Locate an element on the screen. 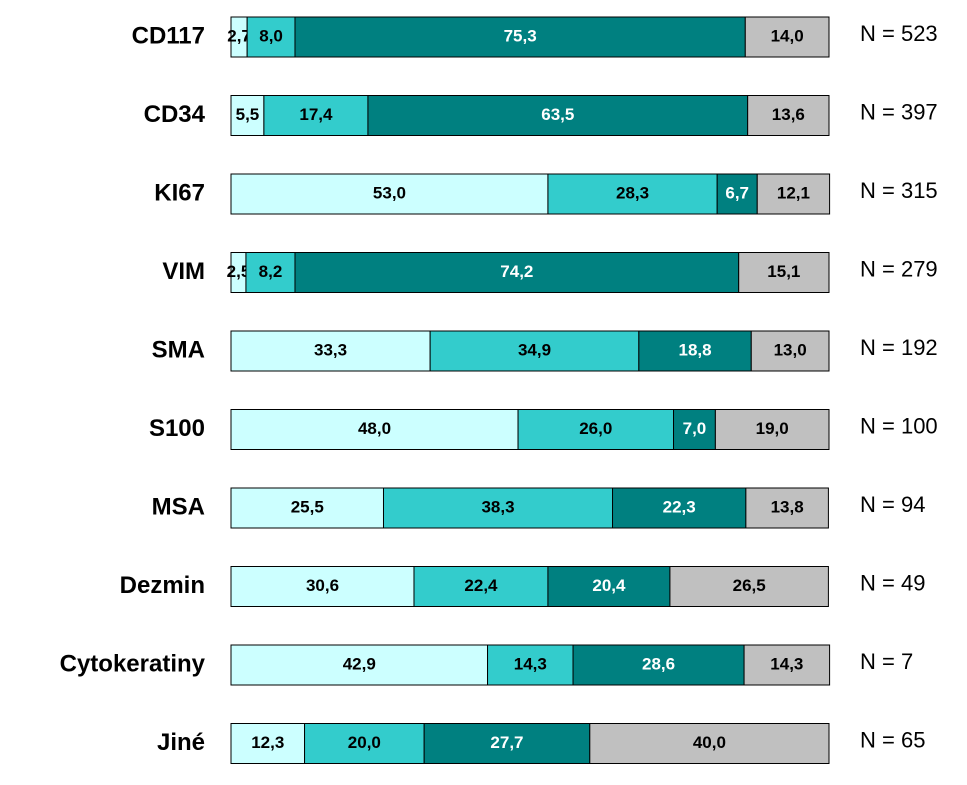  value-label: 8,0 is located at coordinates (271, 35).